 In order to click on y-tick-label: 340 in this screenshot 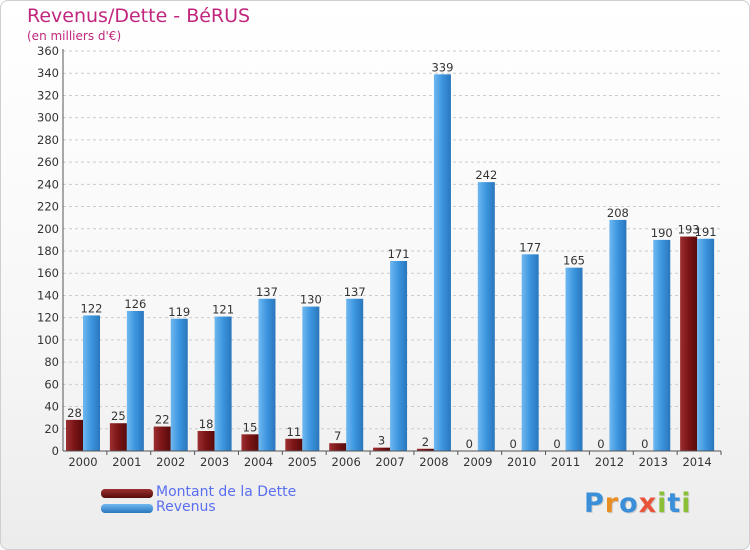, I will do `click(48, 73)`.